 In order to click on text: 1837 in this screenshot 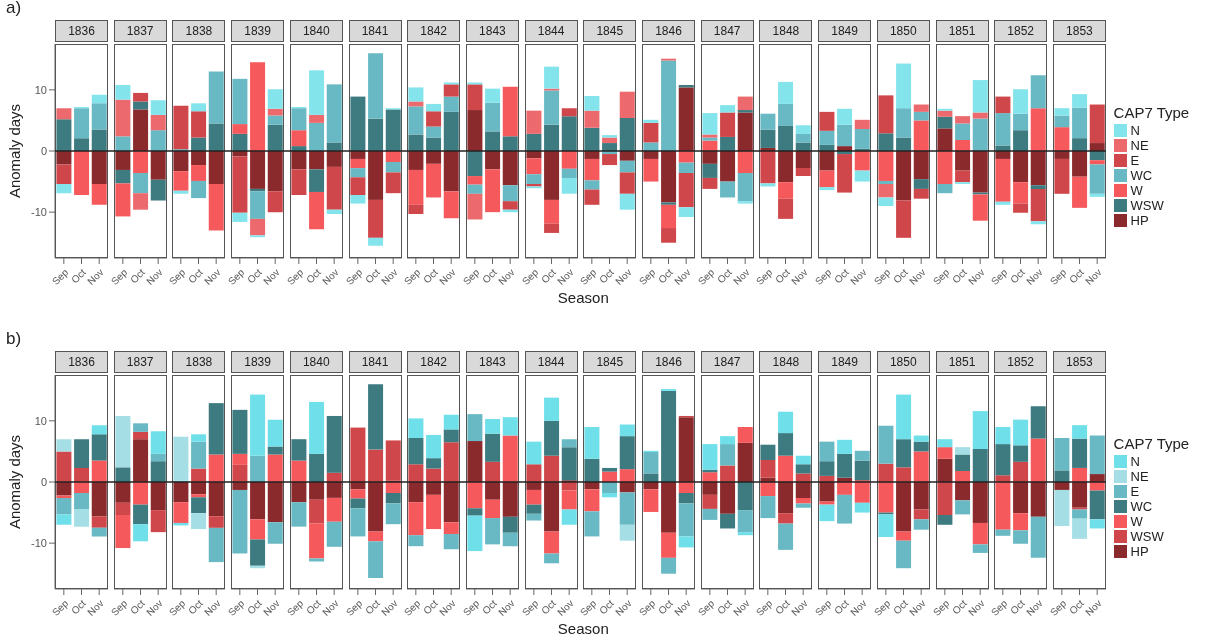, I will do `click(140, 362)`.